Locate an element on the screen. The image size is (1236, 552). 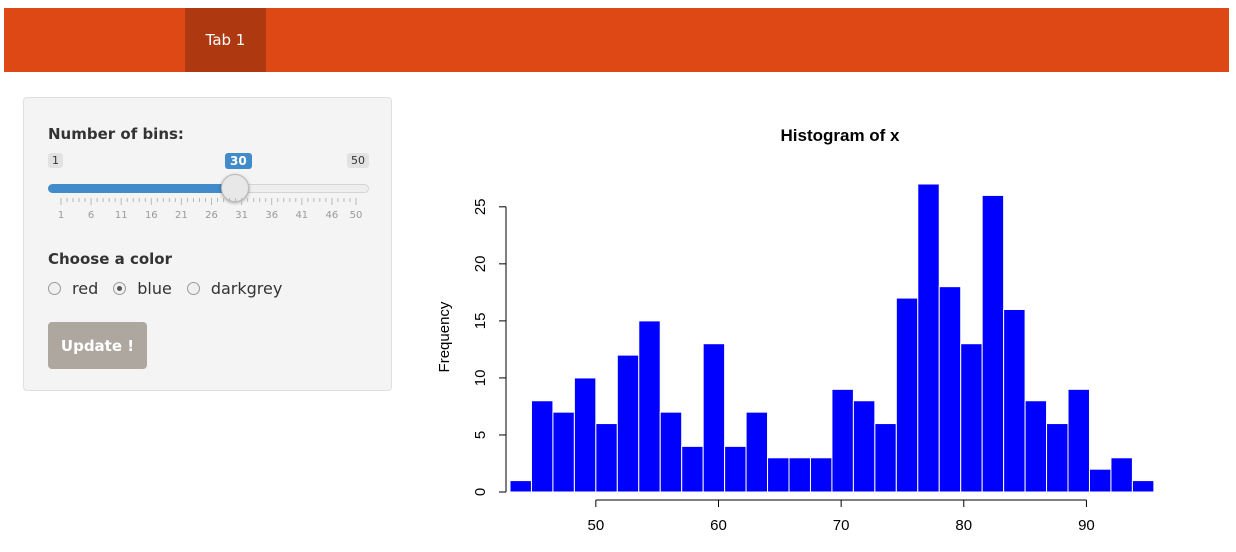
radio-blue-circle is located at coordinates (120, 288).